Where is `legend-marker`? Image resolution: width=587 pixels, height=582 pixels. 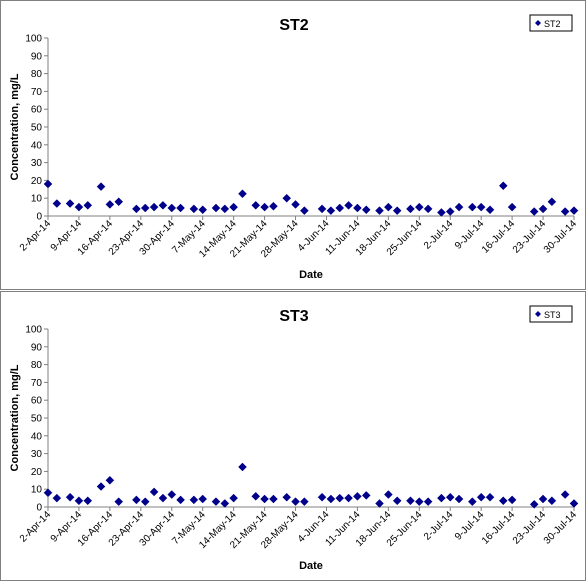
legend-marker is located at coordinates (538, 314).